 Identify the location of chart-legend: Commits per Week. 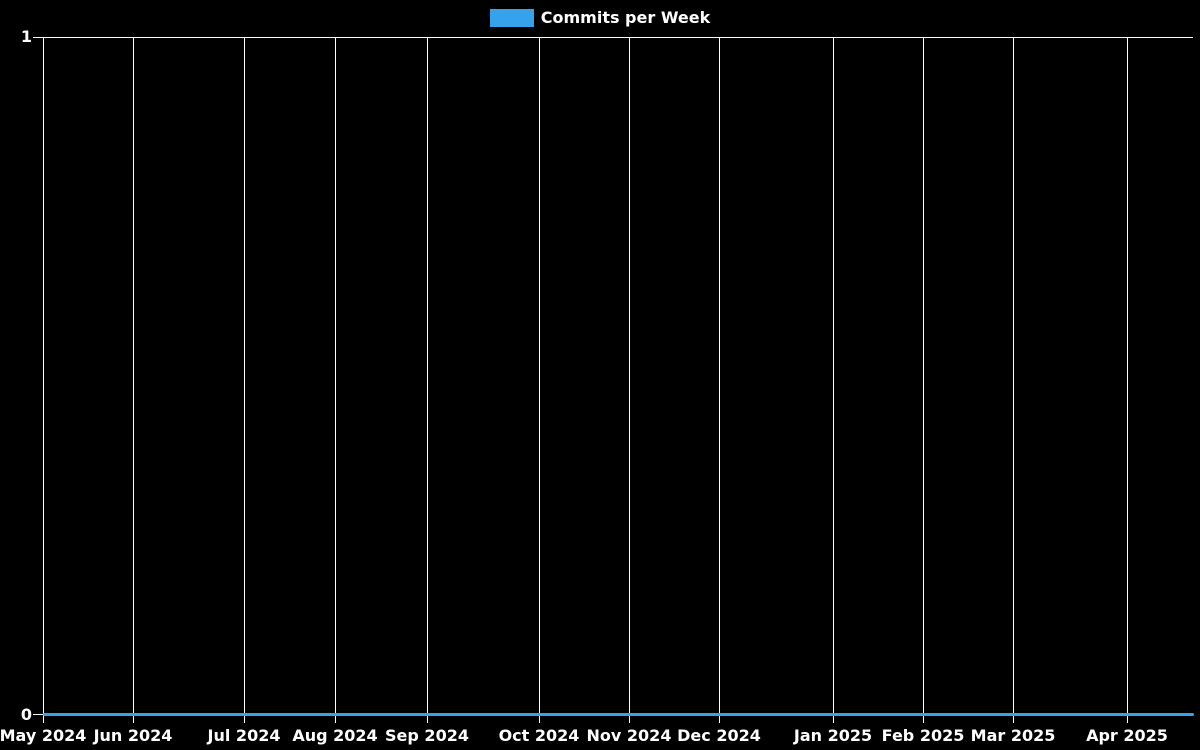
(600, 18).